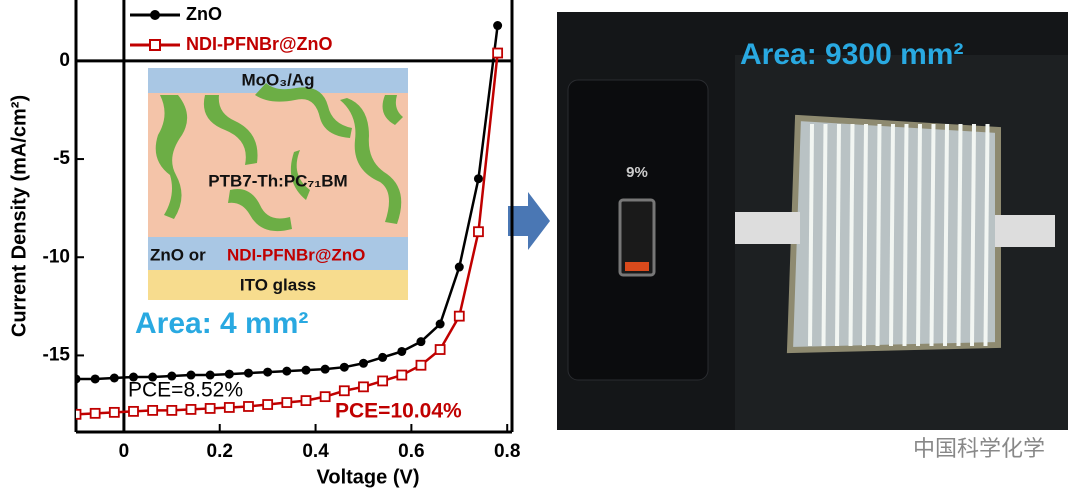  Describe the element at coordinates (56, 256) in the screenshot. I see `y-tick-label: -10` at that location.